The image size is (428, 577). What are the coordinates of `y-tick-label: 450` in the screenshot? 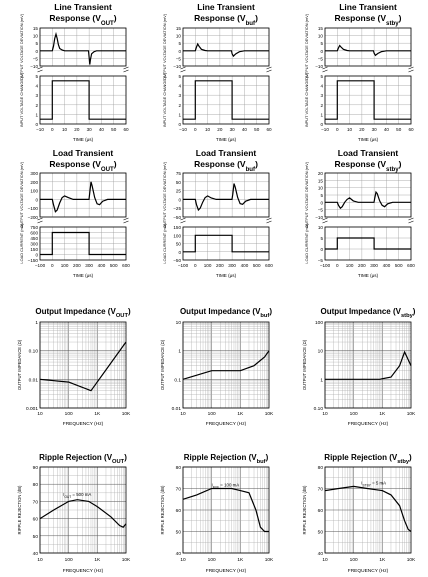 It's located at (34, 238).